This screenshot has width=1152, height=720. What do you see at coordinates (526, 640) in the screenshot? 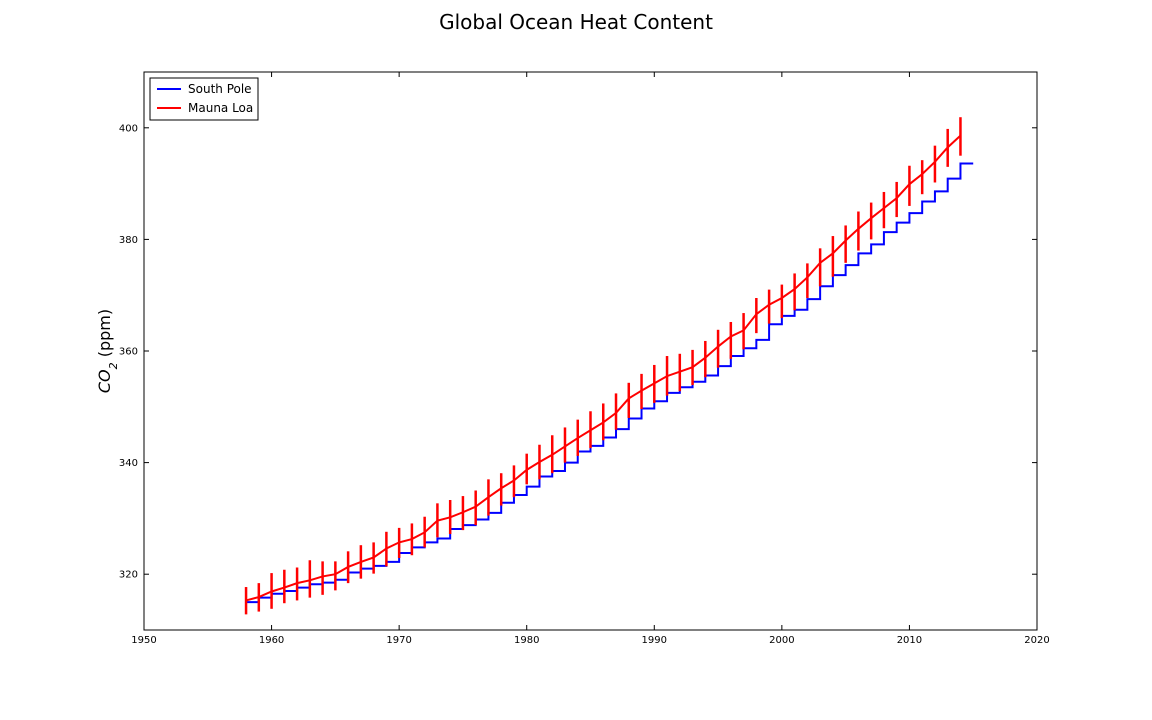
I see `x-tick-label: 1980` at bounding box center [526, 640].